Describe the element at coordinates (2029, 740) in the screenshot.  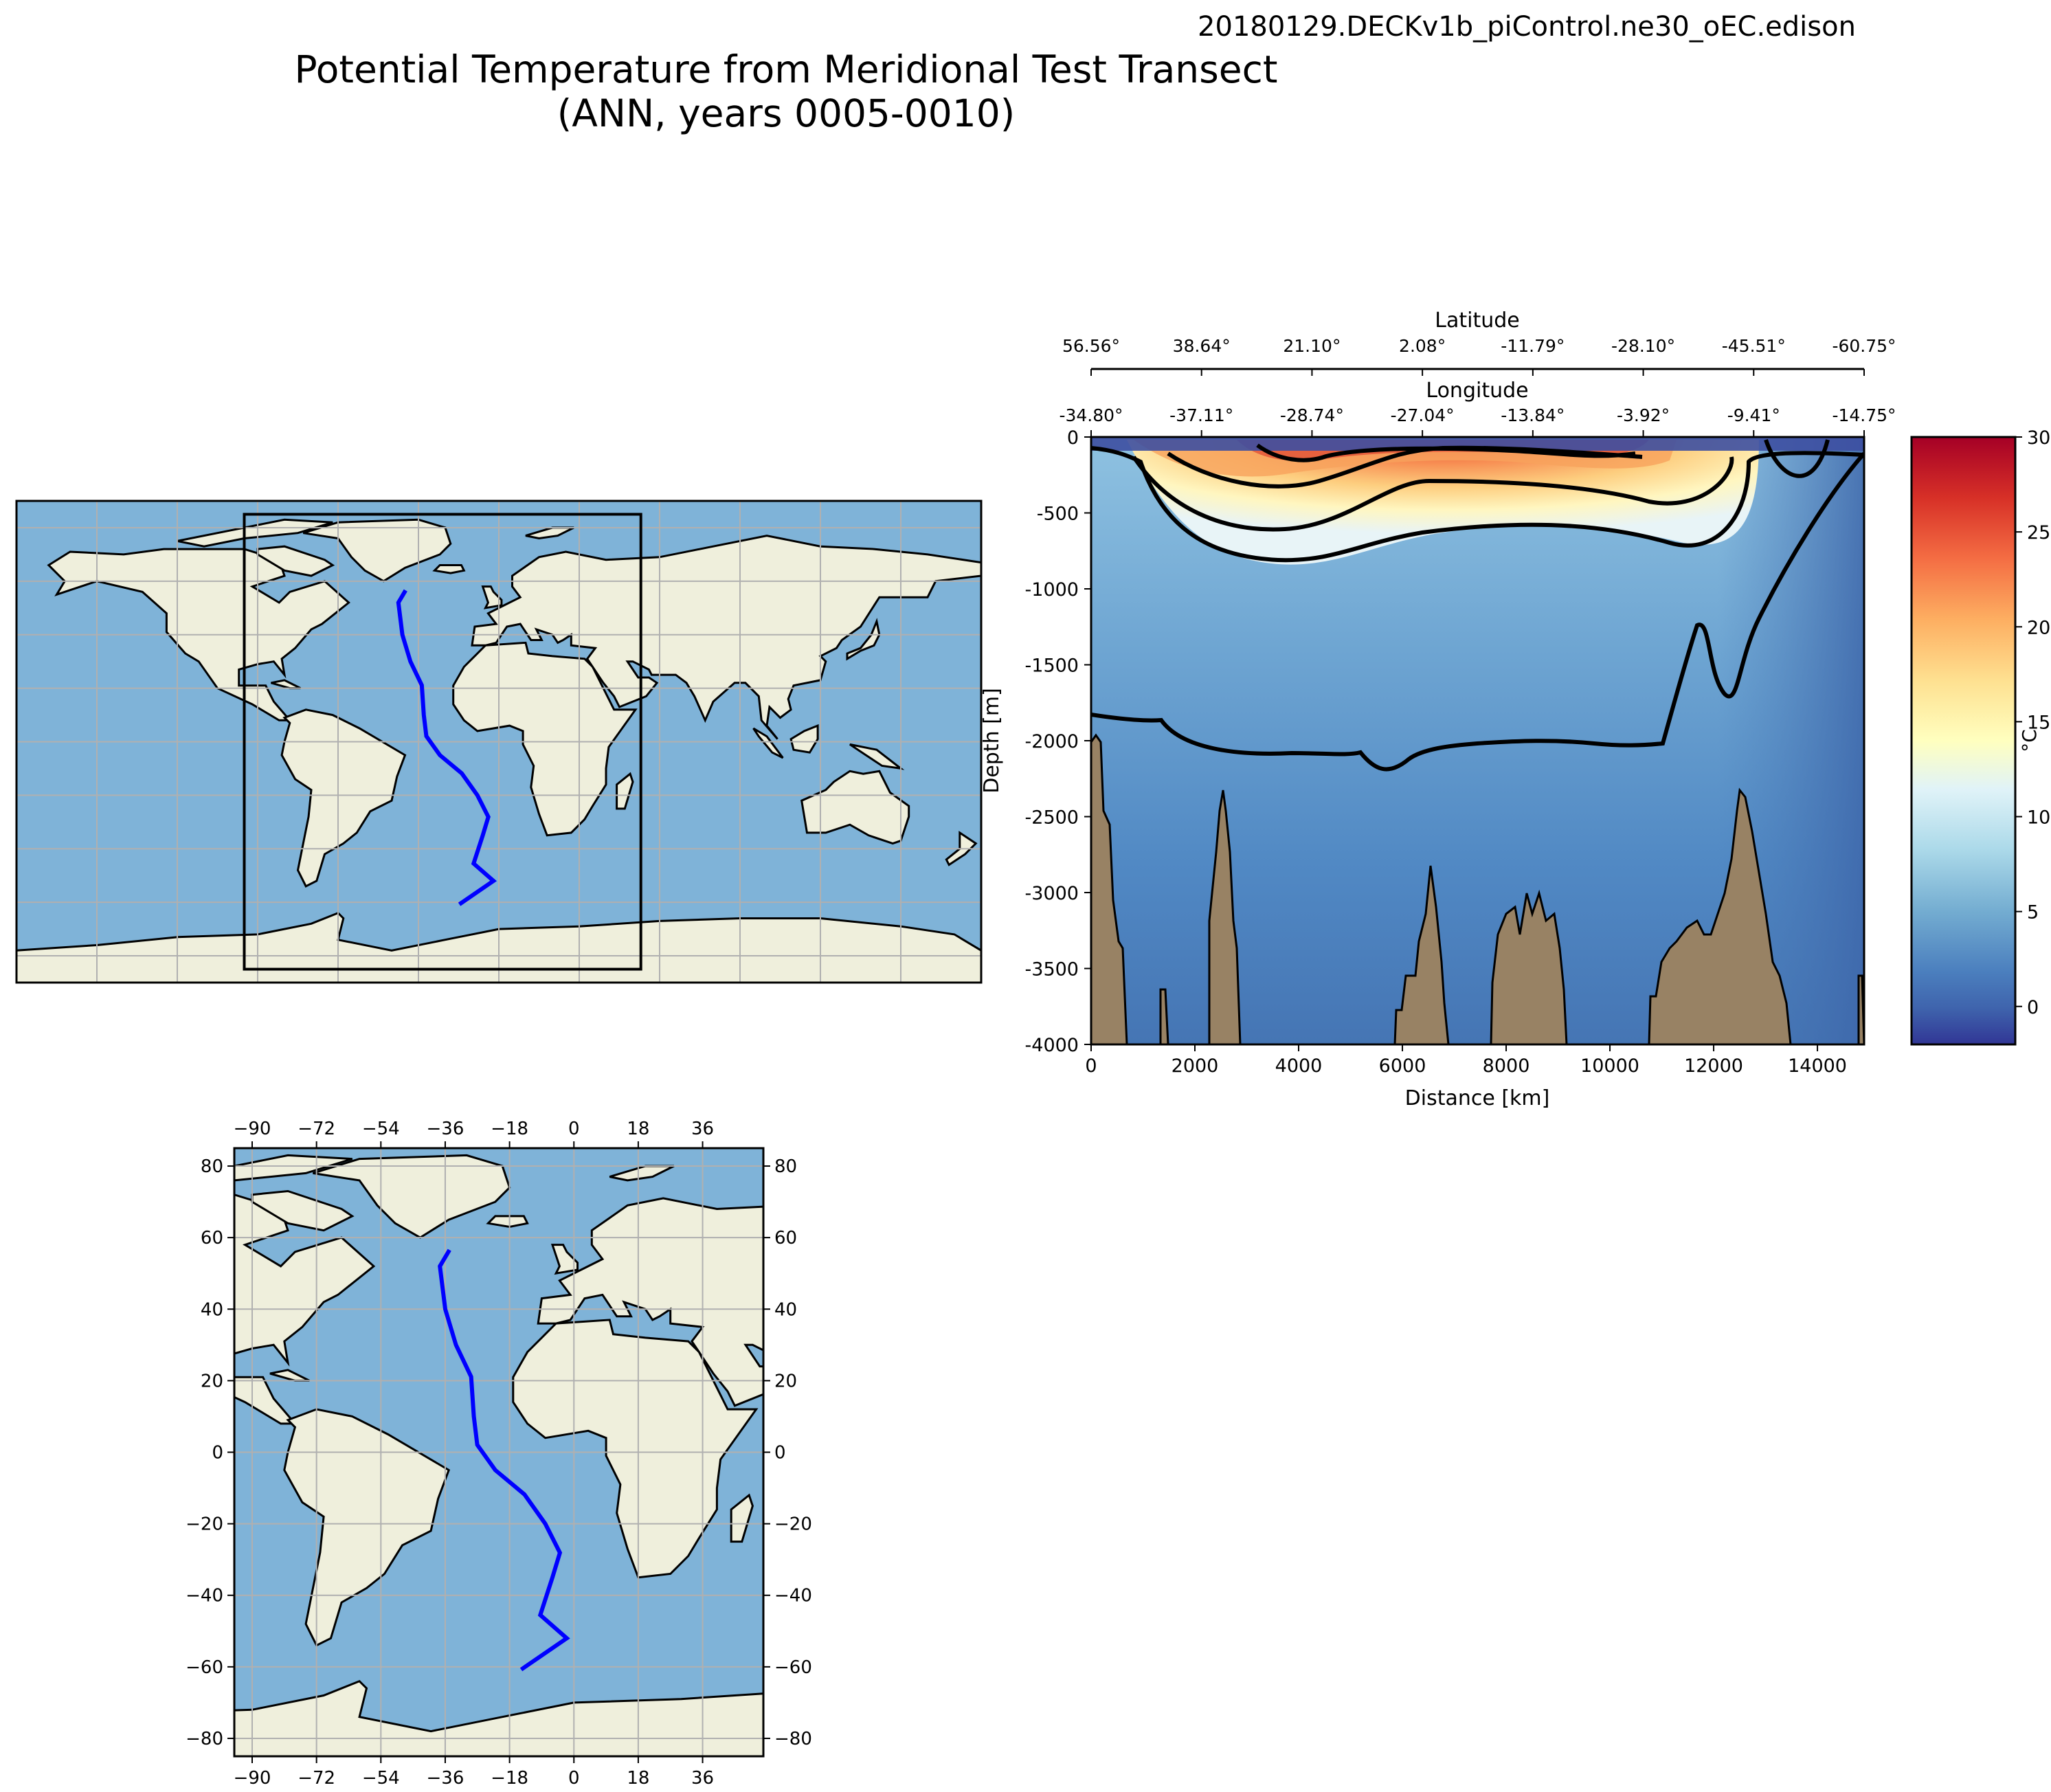
I see `colorbar-label: °C` at that location.